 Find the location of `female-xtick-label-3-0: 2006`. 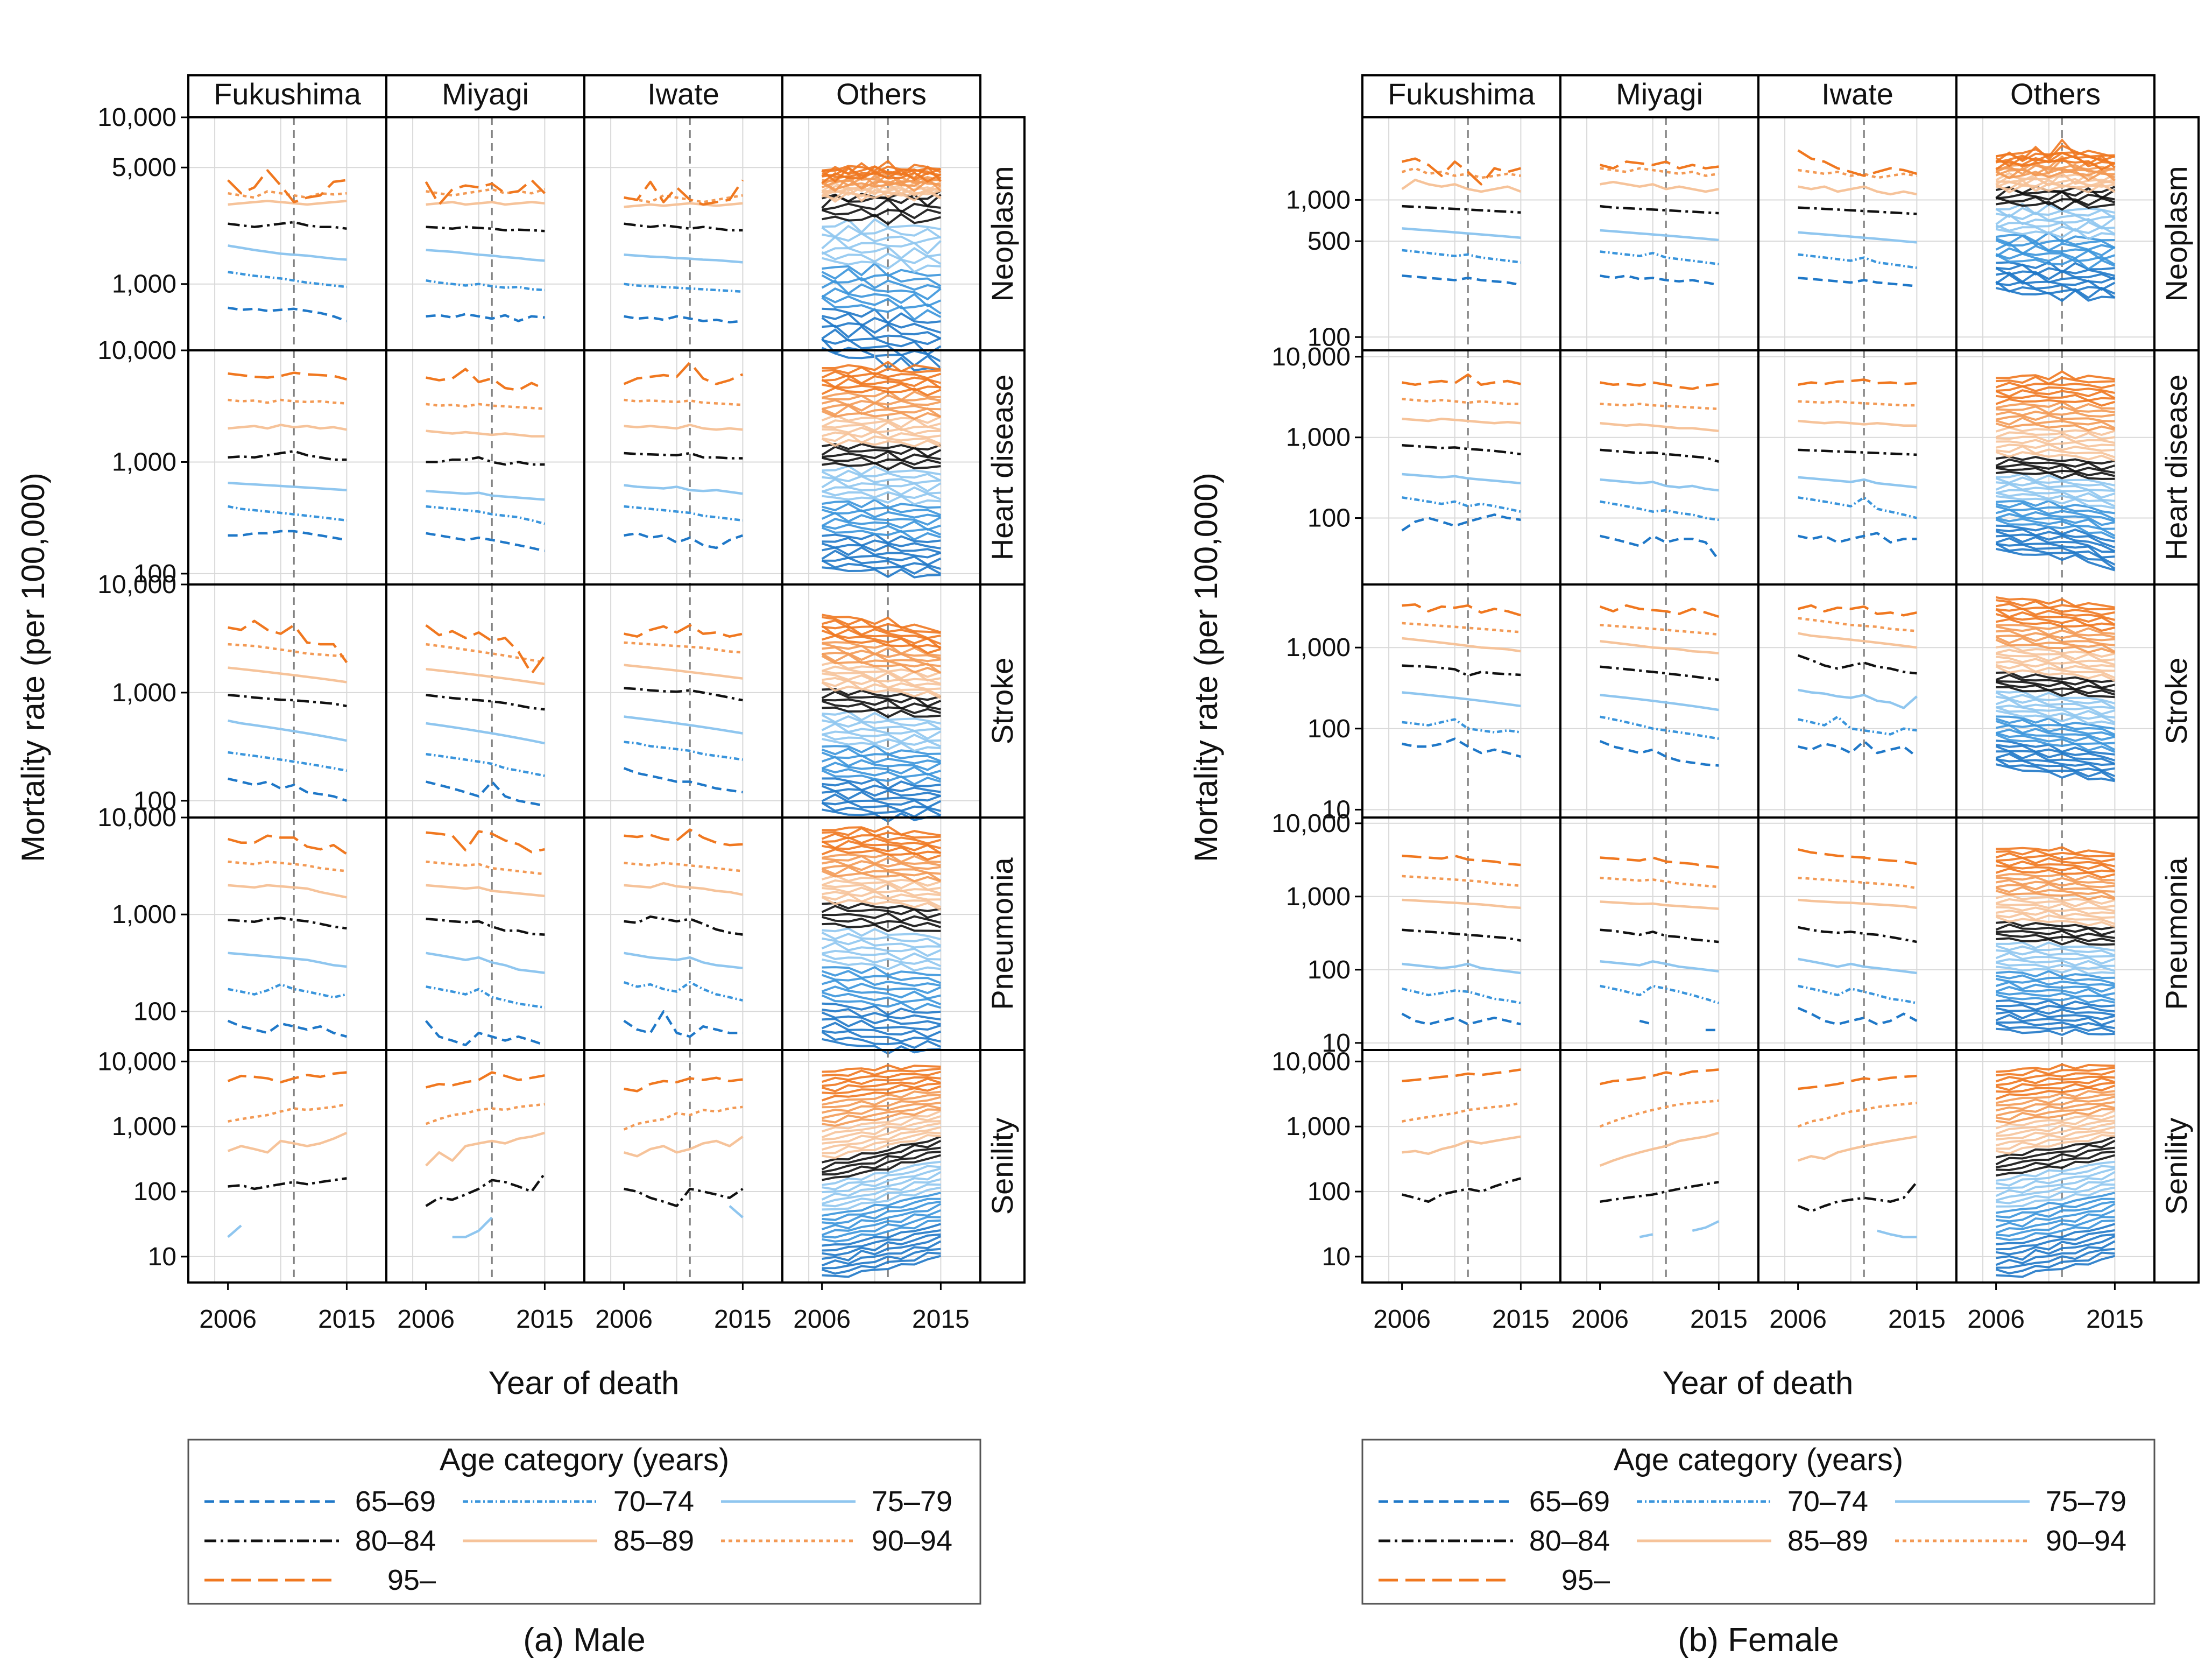

female-xtick-label-3-0: 2006 is located at coordinates (1996, 1320).